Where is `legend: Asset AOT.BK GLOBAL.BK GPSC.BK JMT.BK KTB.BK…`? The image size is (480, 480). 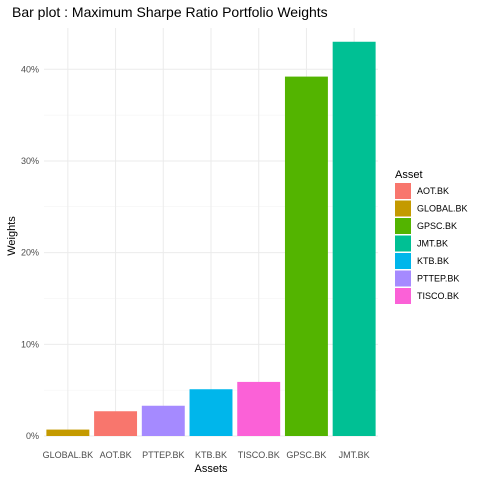
legend: Asset AOT.BK GLOBAL.BK GPSC.BK JMT.BK KTB.BK… is located at coordinates (431, 236).